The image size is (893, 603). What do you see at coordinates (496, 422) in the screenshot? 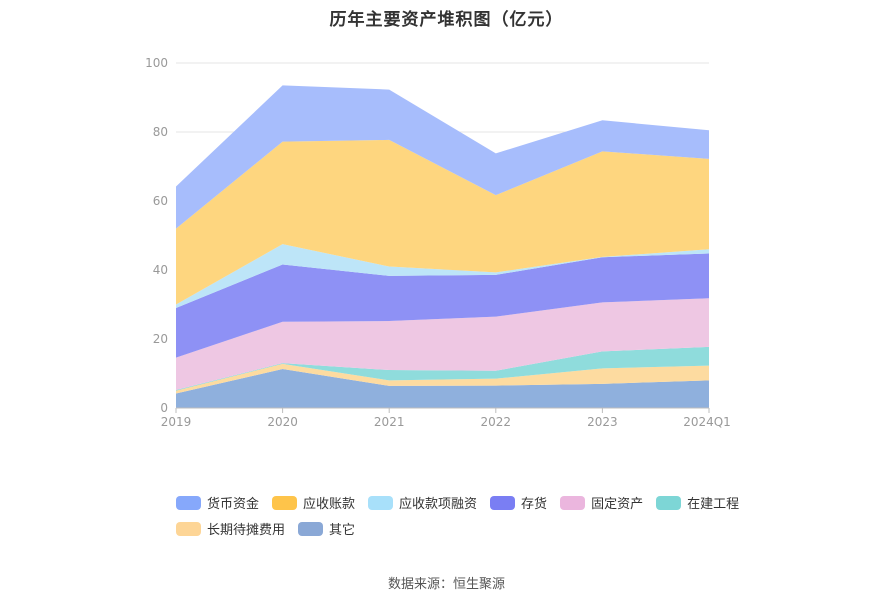
I see `x-tick-label: 2022` at bounding box center [496, 422].